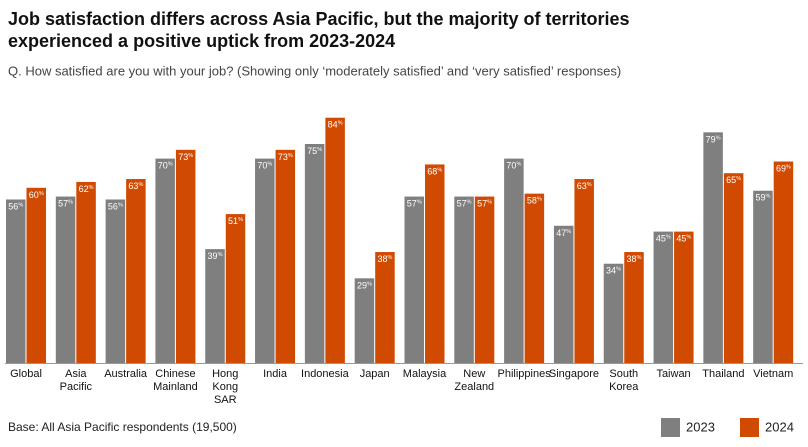 Image resolution: width=808 pixels, height=447 pixels. Describe the element at coordinates (275, 374) in the screenshot. I see `x-tick-label: India` at that location.